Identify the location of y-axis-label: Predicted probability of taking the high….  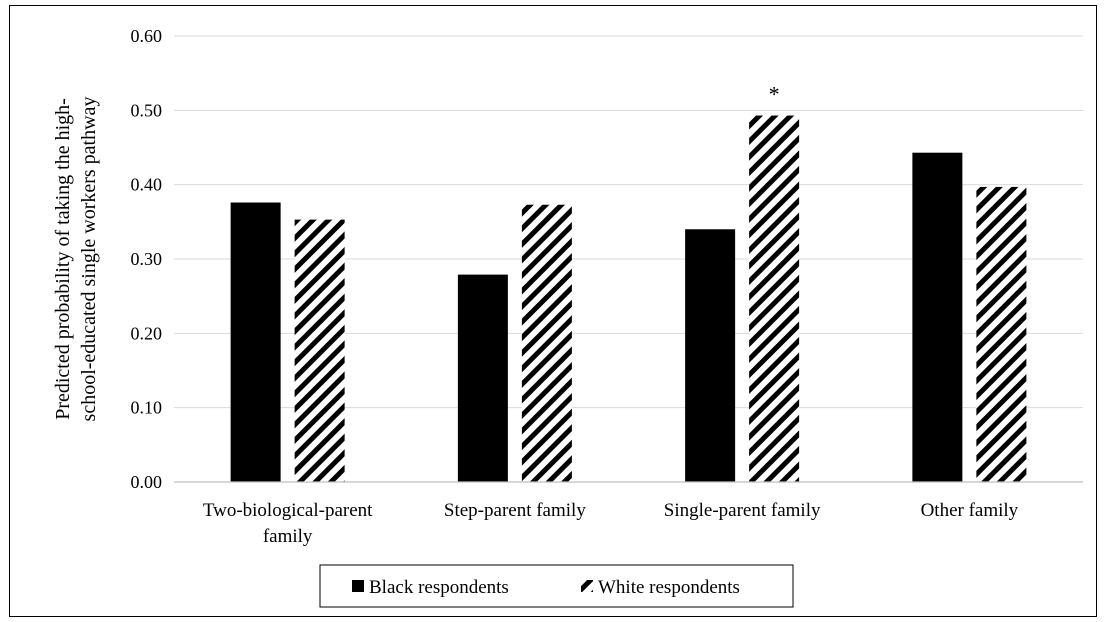
(63, 259).